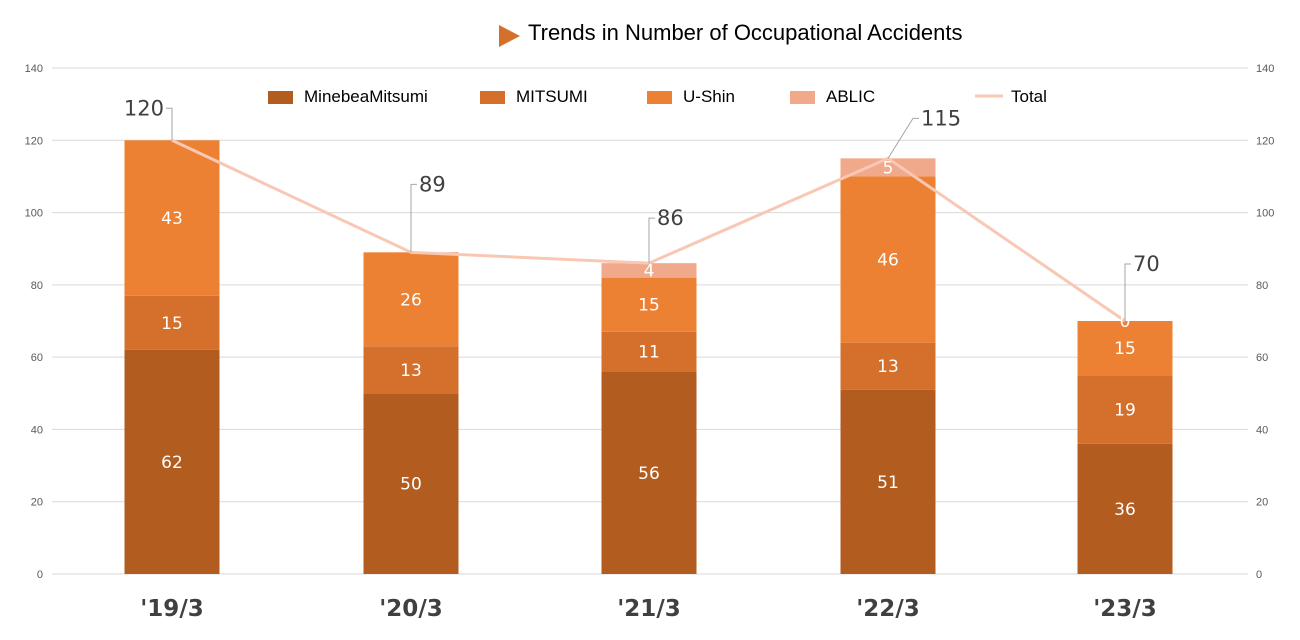 The width and height of the screenshot is (1300, 640). Describe the element at coordinates (1265, 322) in the screenshot. I see `y-axis-right: 0 20 40 60 80 100 120 140` at that location.